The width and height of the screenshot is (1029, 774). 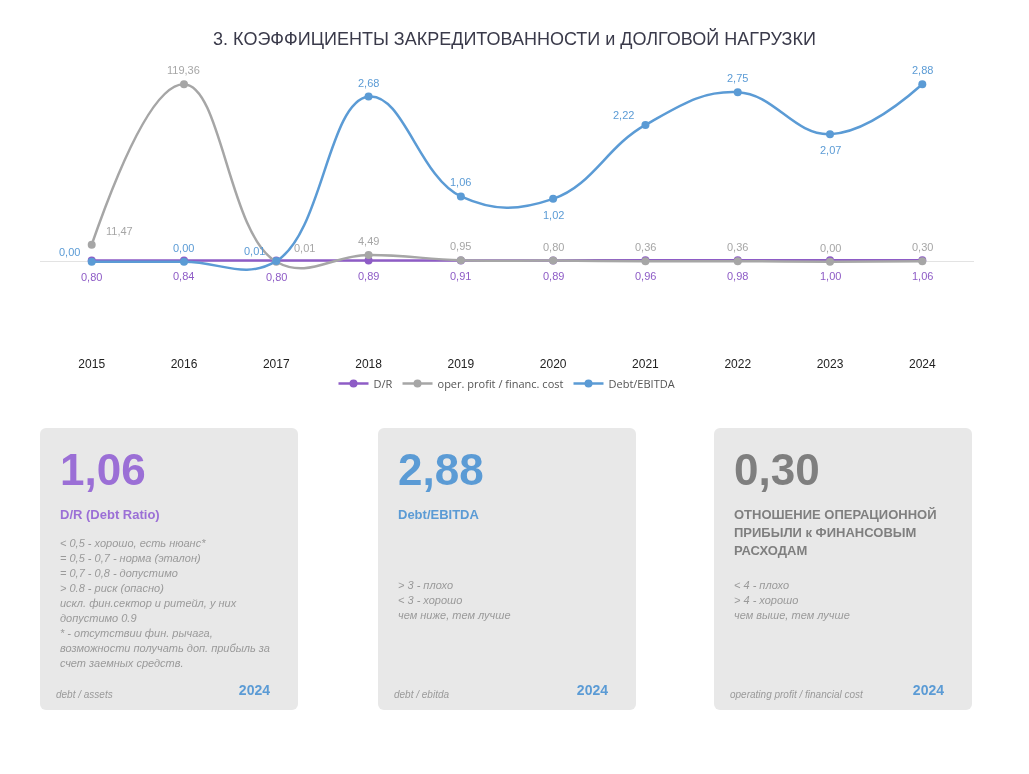 What do you see at coordinates (455, 615) in the screenshot?
I see `text: чем ниже, тем лучше` at bounding box center [455, 615].